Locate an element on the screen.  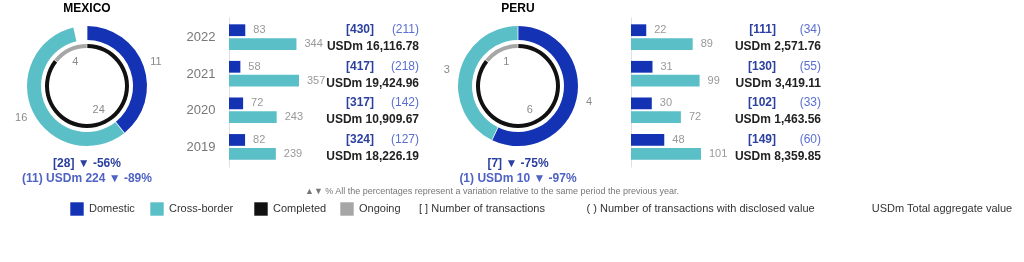
text: [317] is located at coordinates (359, 102).